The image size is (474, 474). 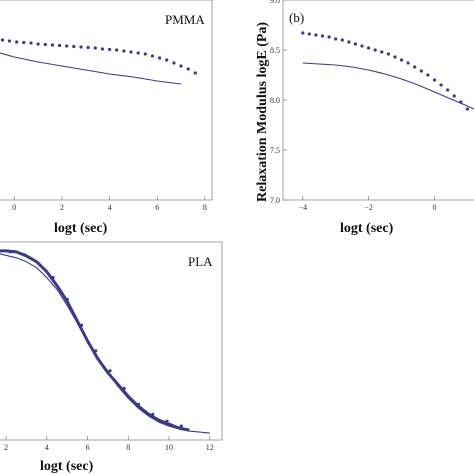 What do you see at coordinates (205, 207) in the screenshot?
I see `pmma-x-tick-label: 8` at bounding box center [205, 207].